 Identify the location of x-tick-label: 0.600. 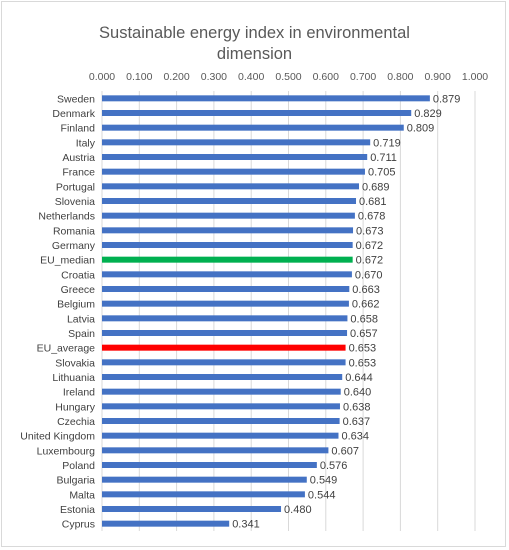
(326, 77).